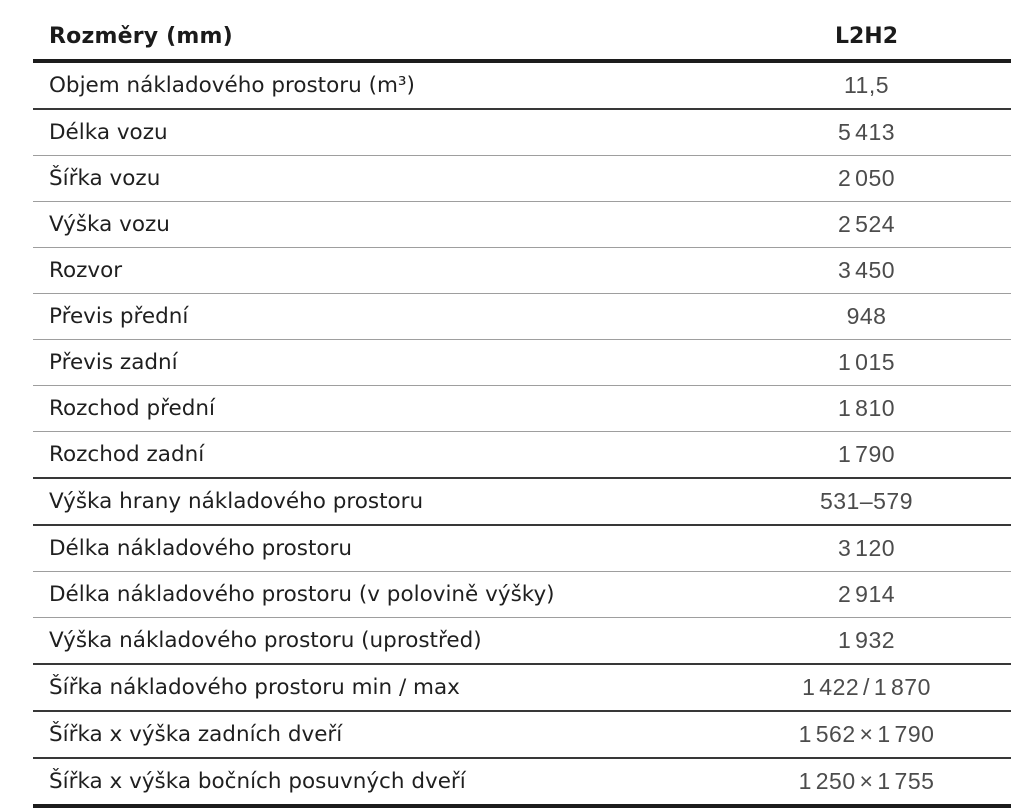  Describe the element at coordinates (522, 179) in the screenshot. I see `table-row: Šířka vozu 2 050` at that location.